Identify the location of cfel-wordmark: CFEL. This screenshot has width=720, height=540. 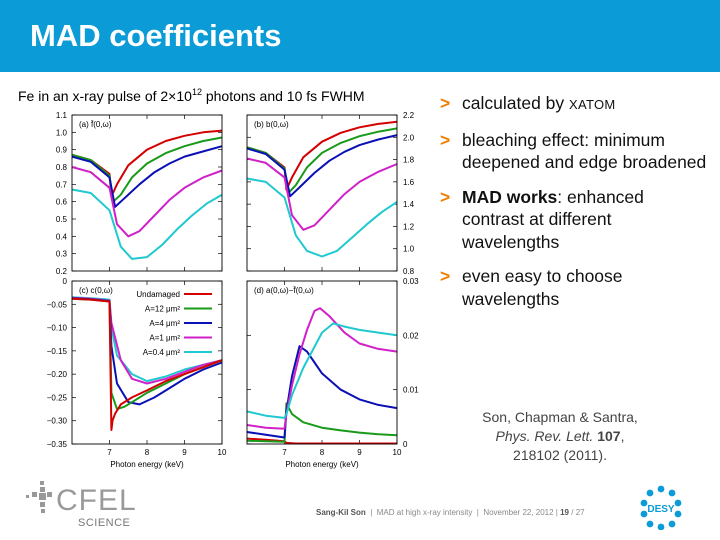
(96, 500).